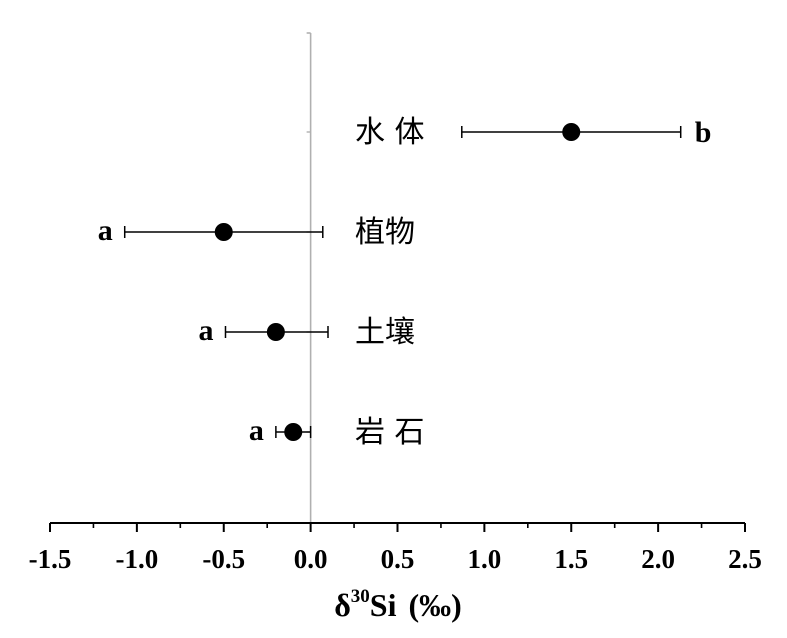 The image size is (787, 638). Describe the element at coordinates (383, 605) in the screenshot. I see `x-axis-title-element: Si` at that location.